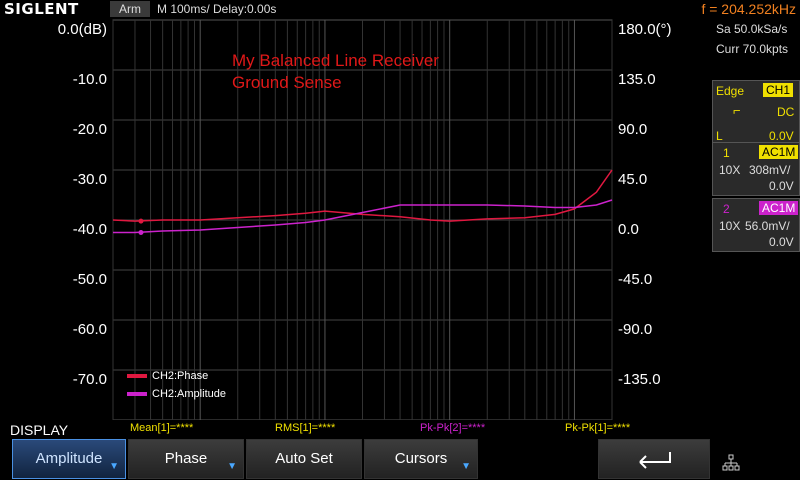 The width and height of the screenshot is (800, 480). Describe the element at coordinates (767, 226) in the screenshot. I see `channel-2-scale: 56.0mV/` at that location.